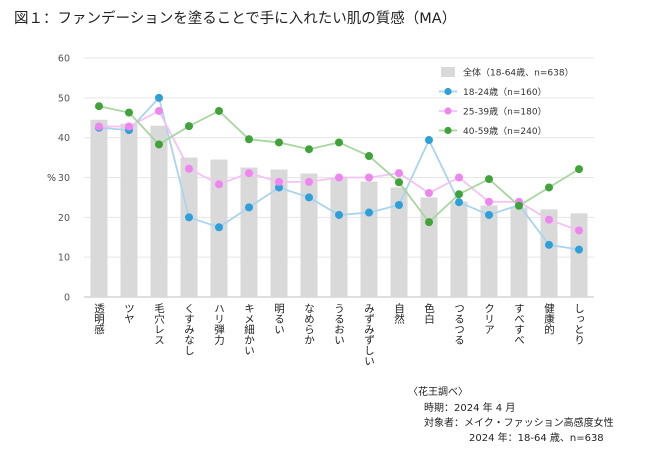  Describe the element at coordinates (67, 298) in the screenshot. I see `y-tick-label: 0` at that location.